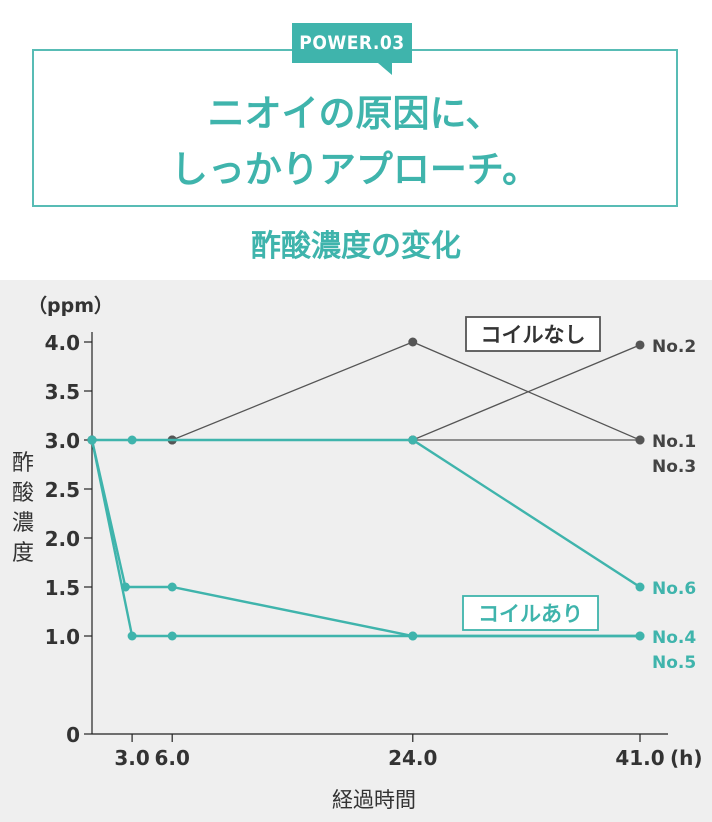 The image size is (712, 822). Describe the element at coordinates (355, 169) in the screenshot. I see `headline-line-2: しっかりアプローチ。` at that location.